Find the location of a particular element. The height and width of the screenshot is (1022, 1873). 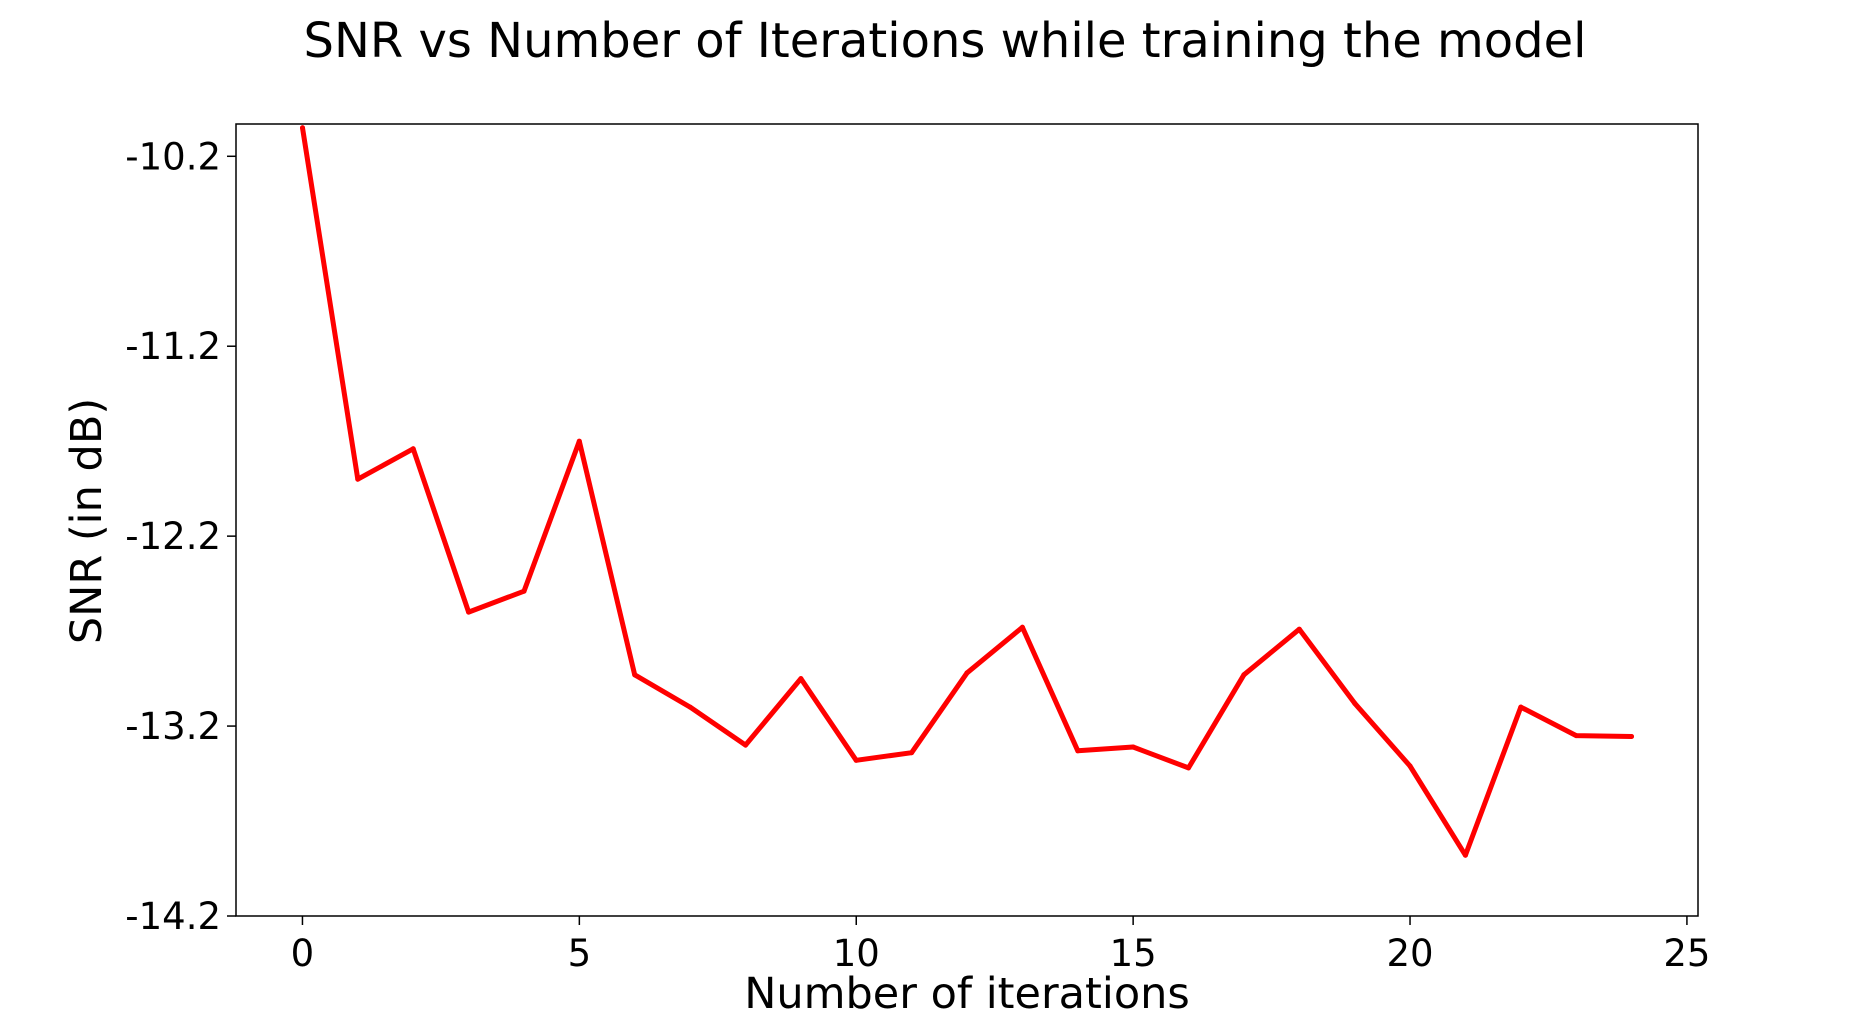

x-axis-label: Number of iterations is located at coordinates (967, 994).